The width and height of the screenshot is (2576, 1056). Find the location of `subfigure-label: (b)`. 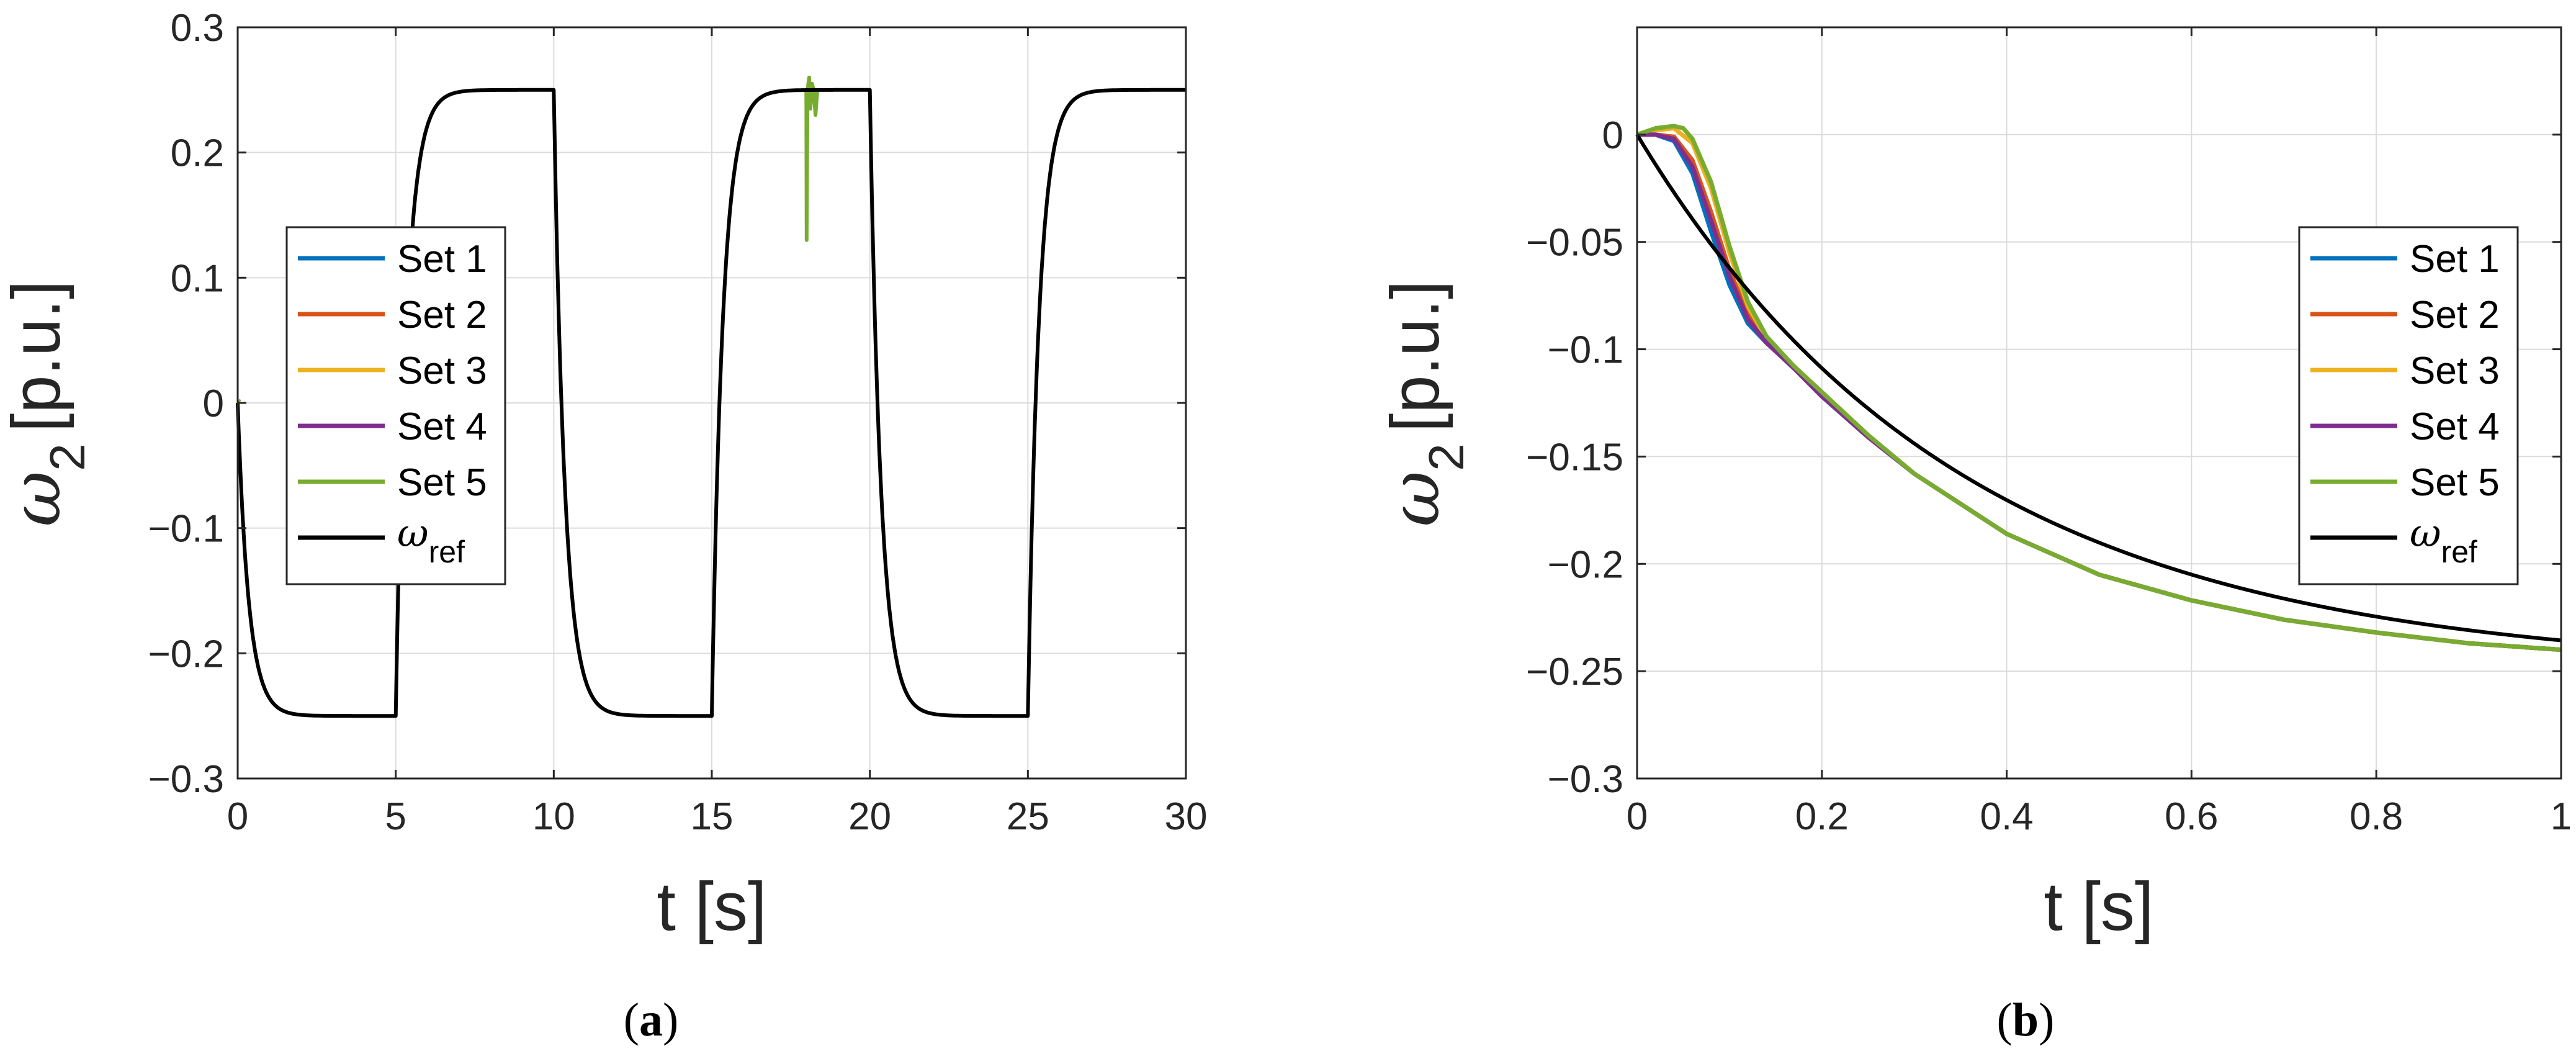

subfigure-label: (b) is located at coordinates (2026, 1020).